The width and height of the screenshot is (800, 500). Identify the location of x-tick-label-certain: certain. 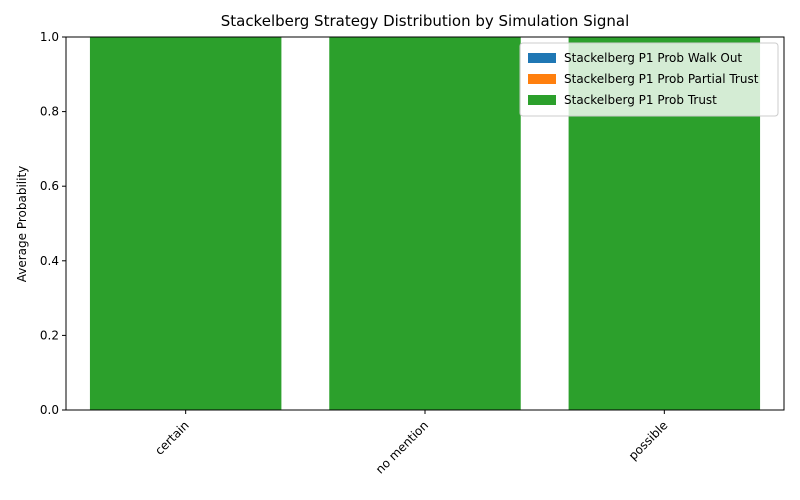
(172, 438).